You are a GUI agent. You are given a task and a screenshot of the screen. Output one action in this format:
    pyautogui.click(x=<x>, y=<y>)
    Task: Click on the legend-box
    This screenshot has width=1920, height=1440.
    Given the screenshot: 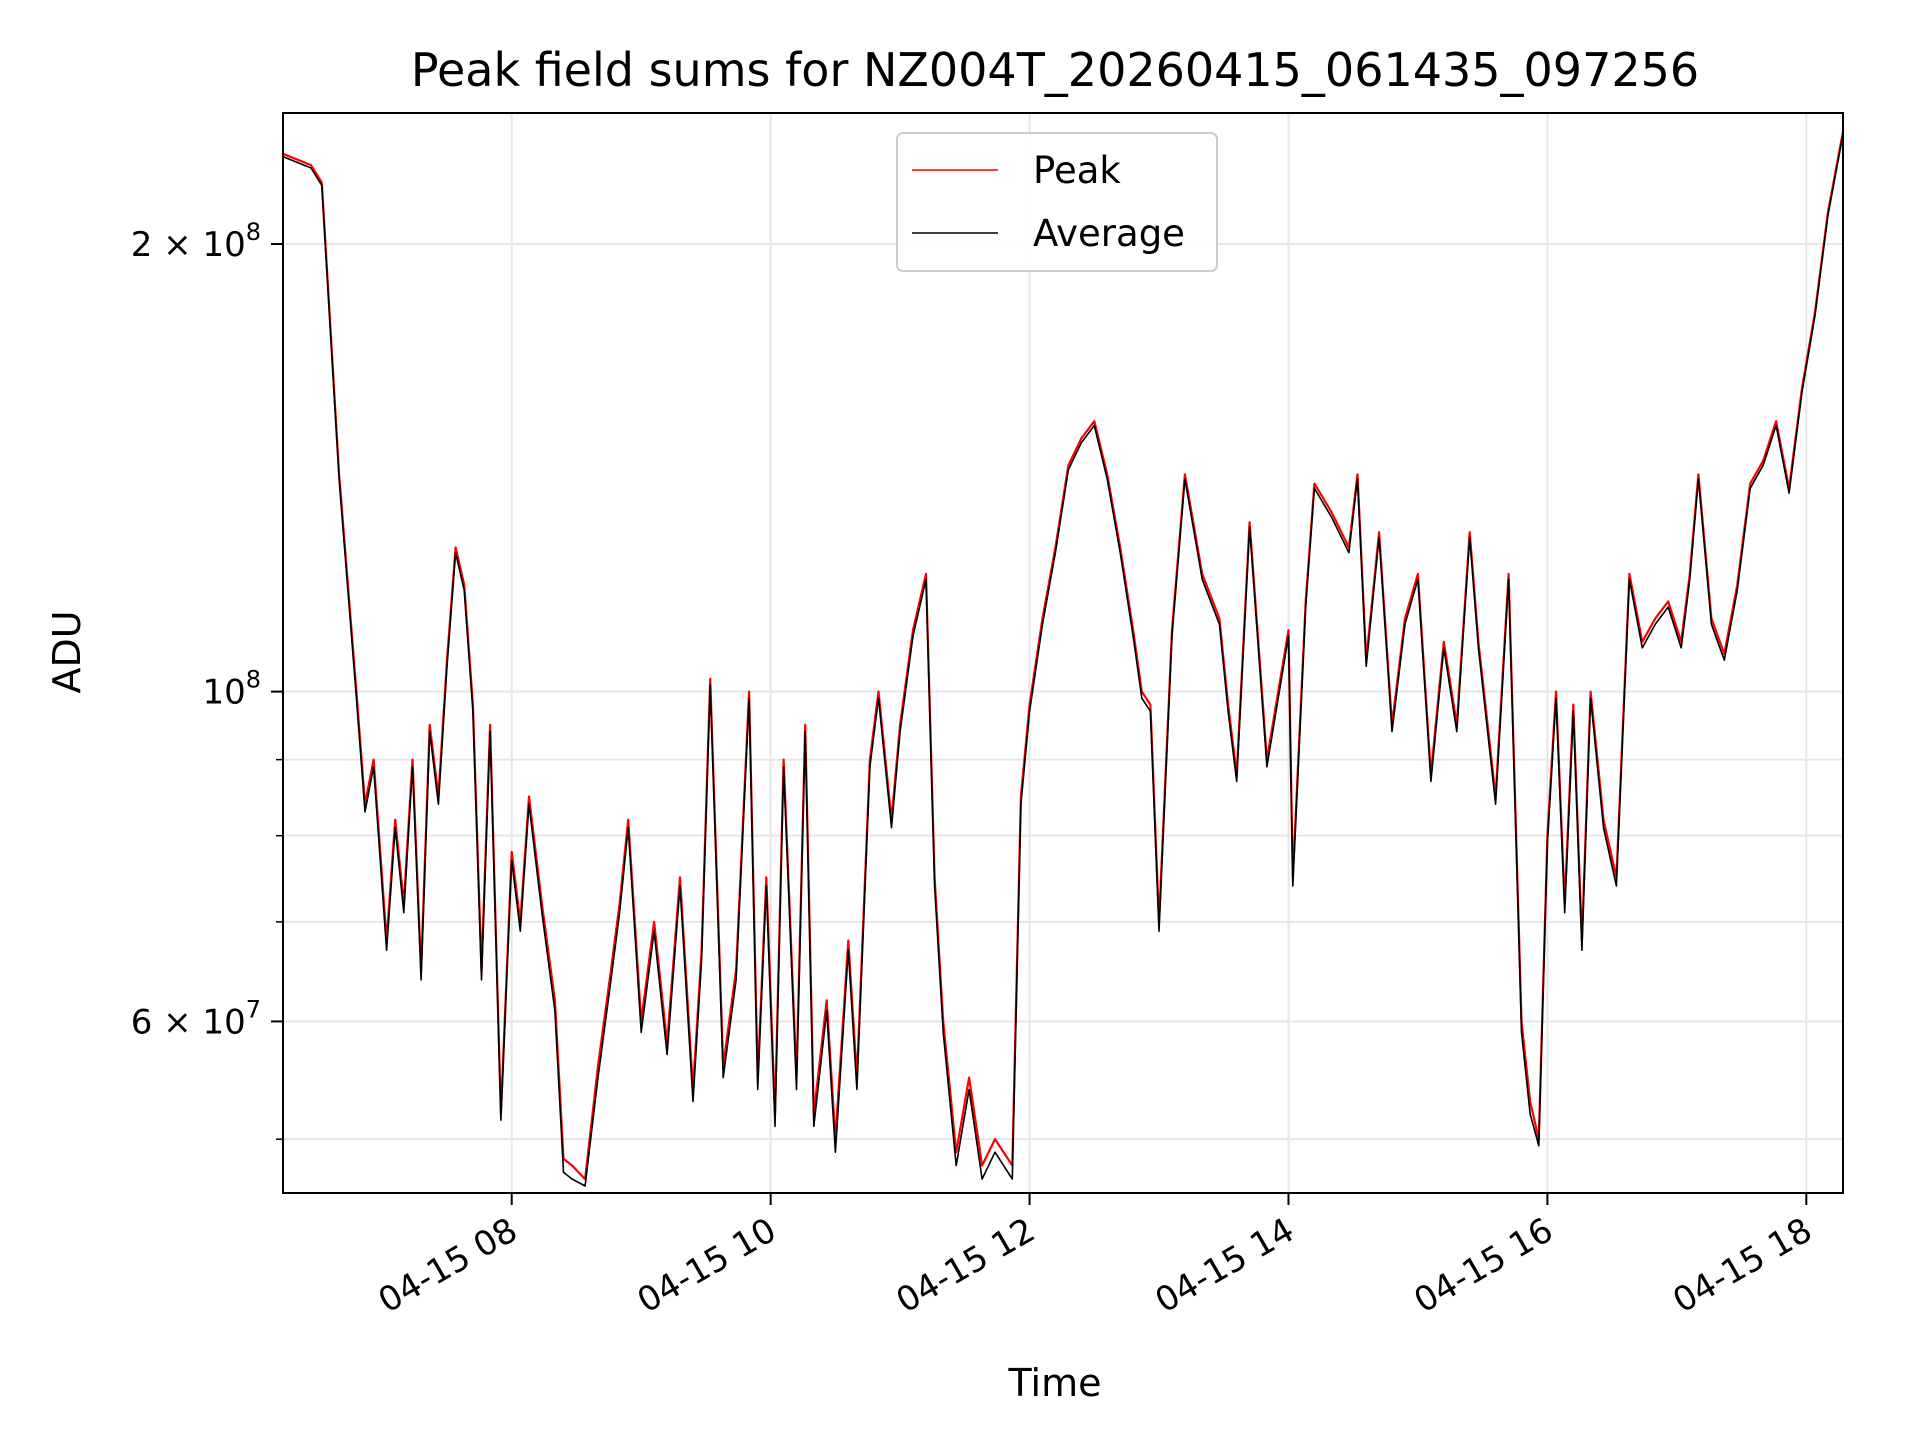 What is the action you would take?
    pyautogui.click(x=1057, y=202)
    